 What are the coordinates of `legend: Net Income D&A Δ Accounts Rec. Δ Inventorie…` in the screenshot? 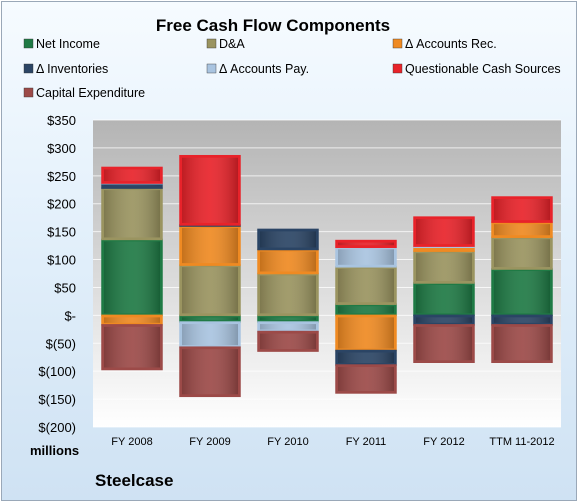 It's located at (292, 68).